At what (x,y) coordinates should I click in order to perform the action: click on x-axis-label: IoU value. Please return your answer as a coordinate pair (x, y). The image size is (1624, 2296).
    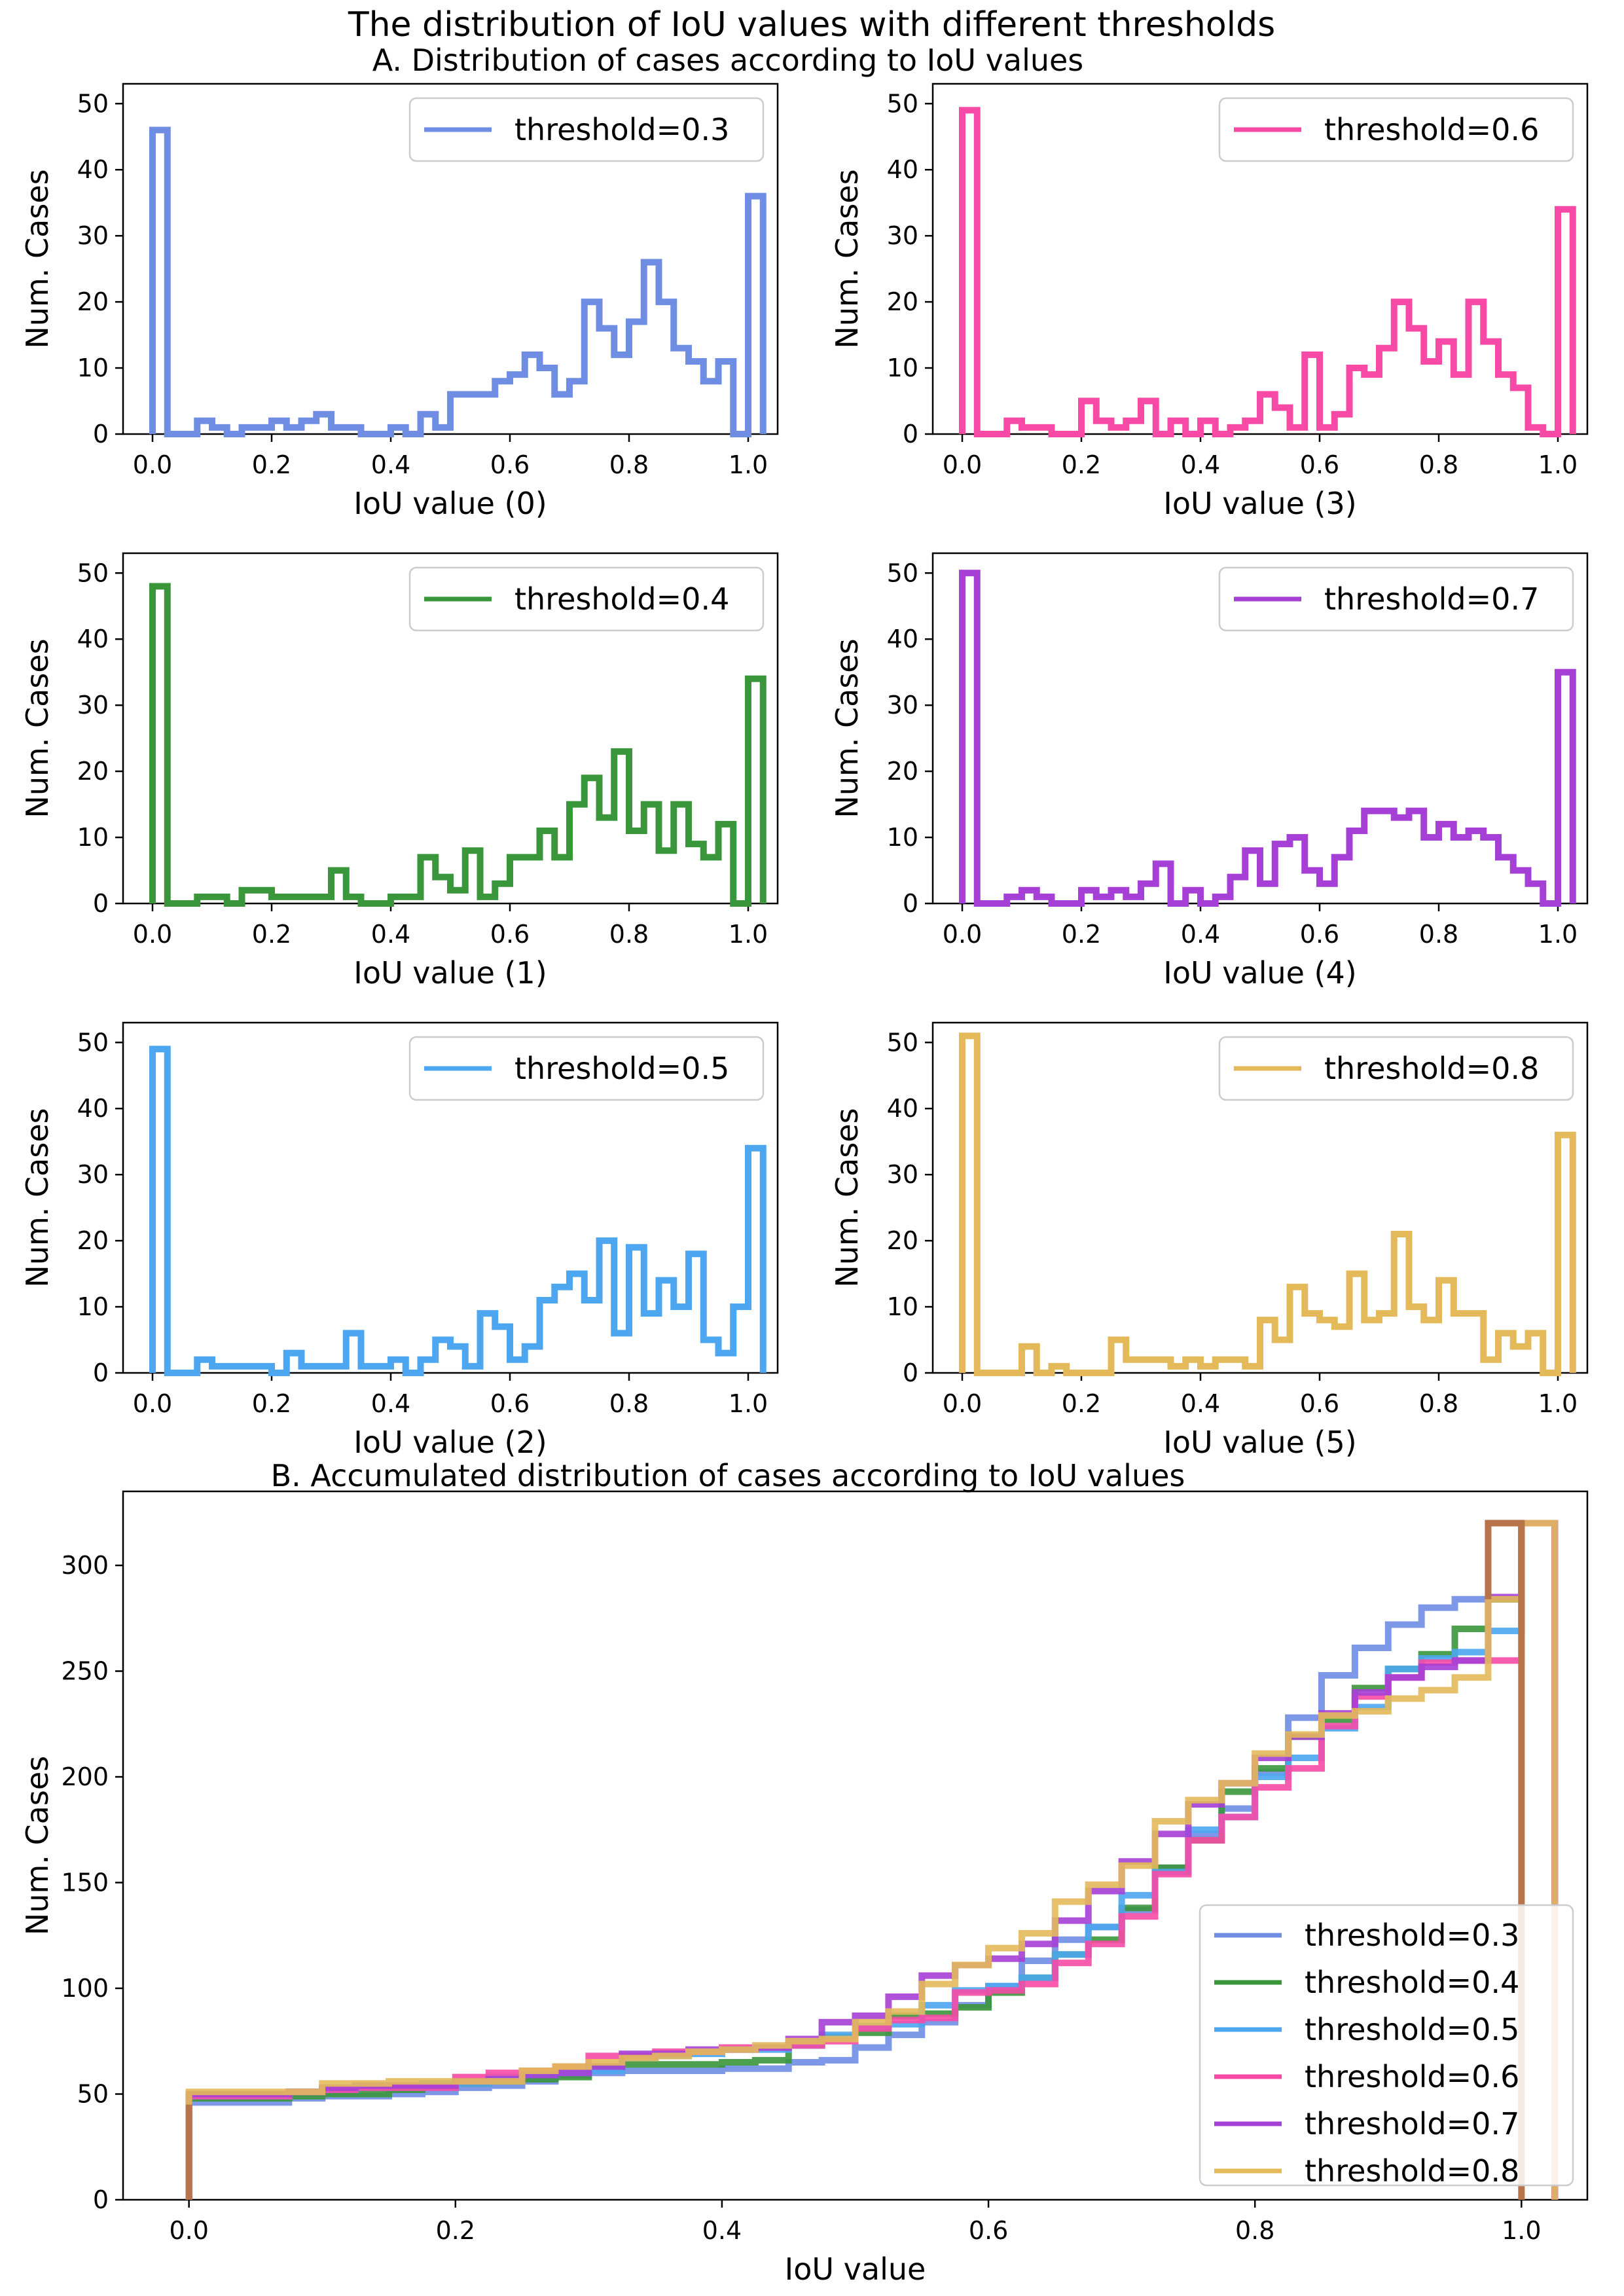
    Looking at the image, I should click on (855, 2269).